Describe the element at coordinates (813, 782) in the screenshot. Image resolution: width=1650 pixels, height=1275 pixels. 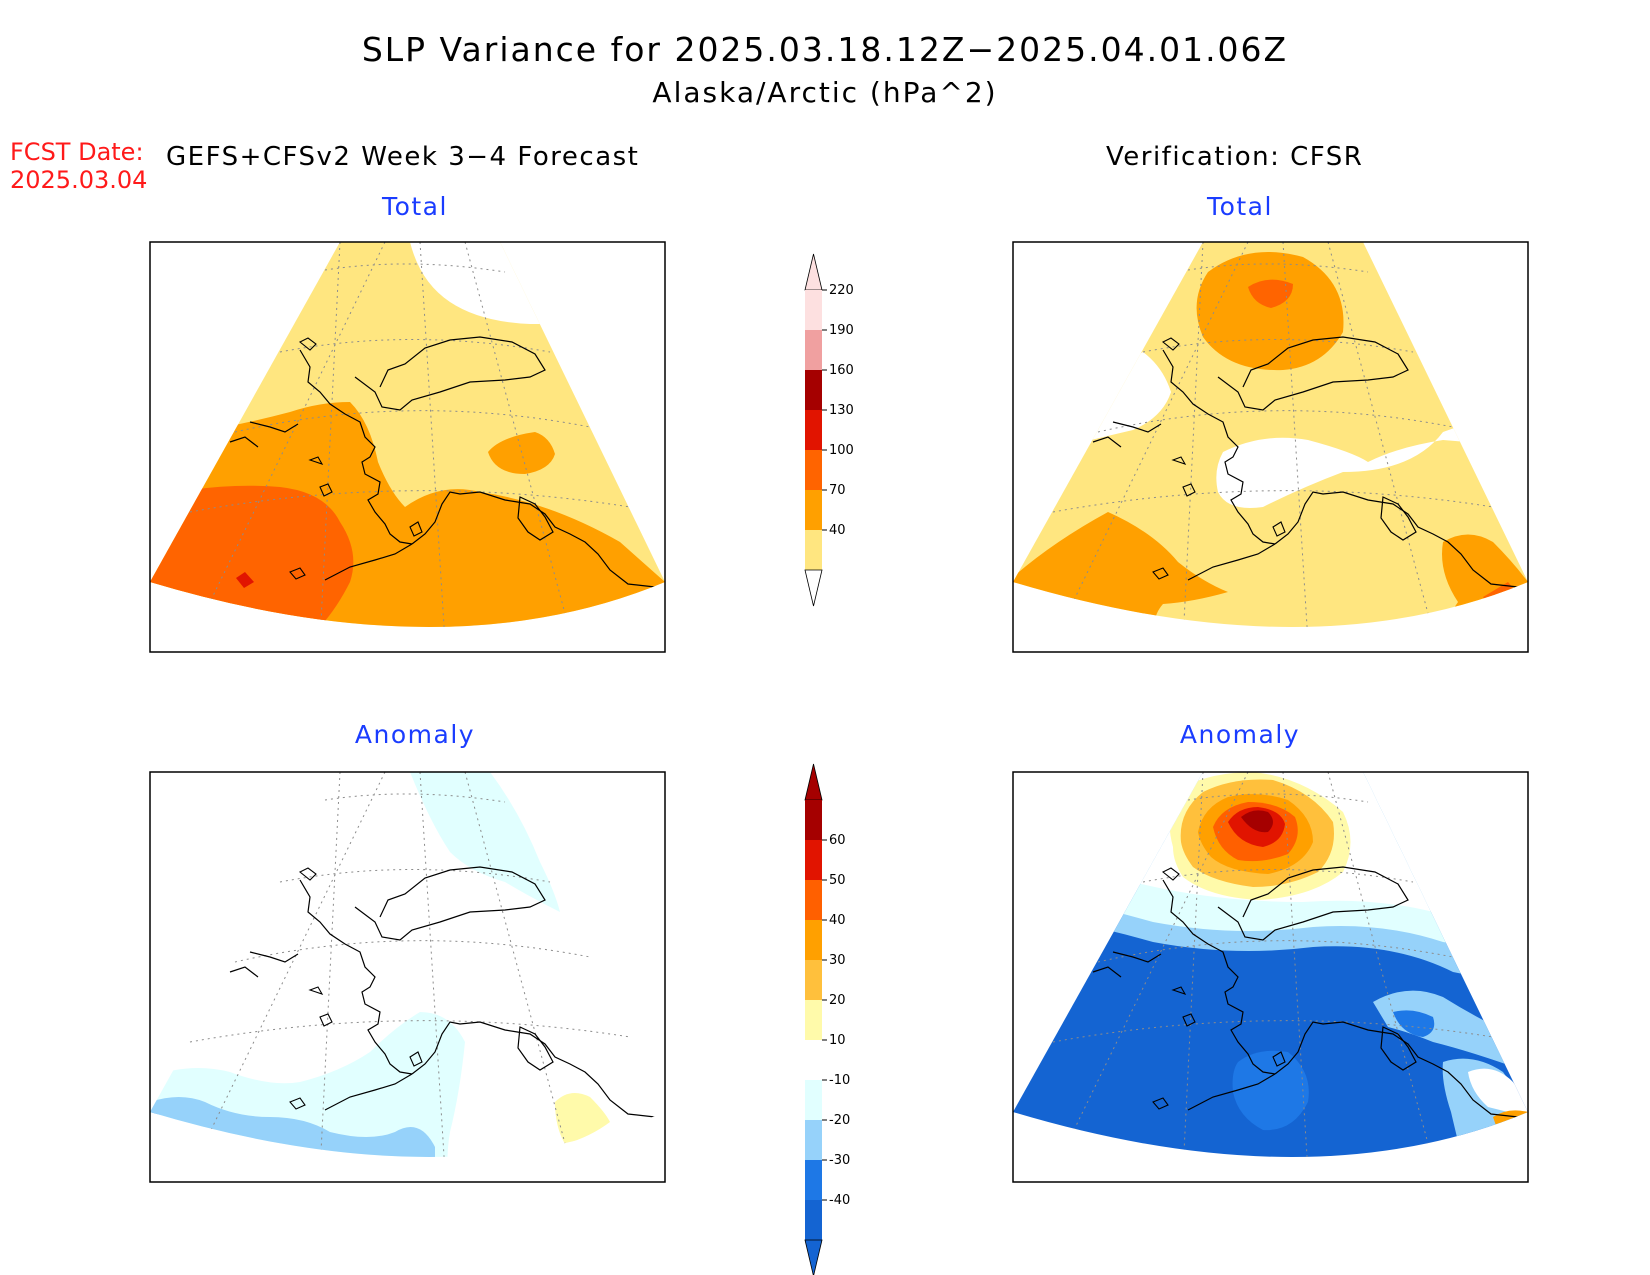
I see `anomaly-colorbar-top-arrow` at that location.